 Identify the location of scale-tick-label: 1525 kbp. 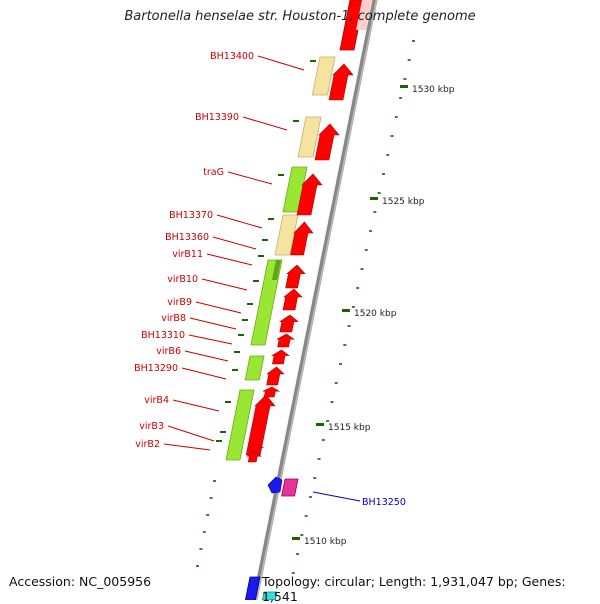
(403, 202).